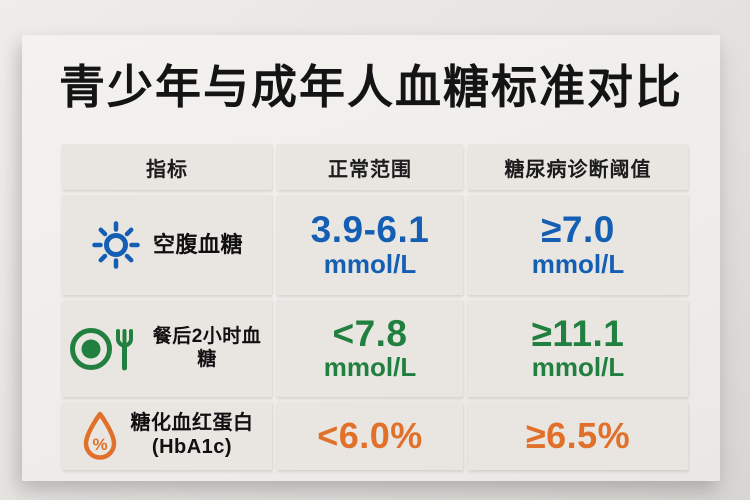 The width and height of the screenshot is (750, 500). What do you see at coordinates (578, 333) in the screenshot?
I see `threshold-value: ≥11.1` at bounding box center [578, 333].